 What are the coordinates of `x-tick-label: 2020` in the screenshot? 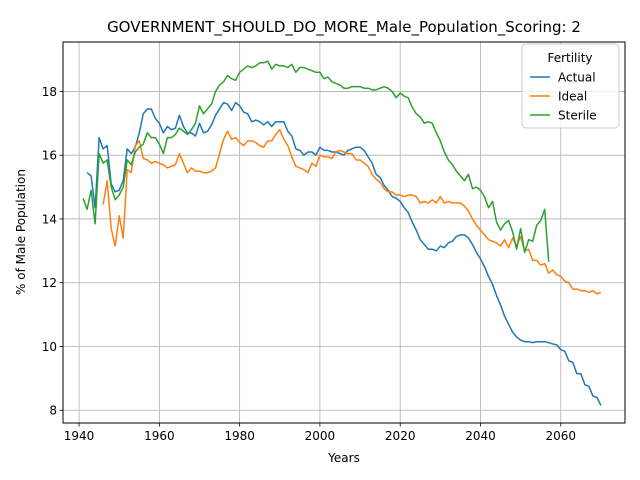 It's located at (400, 436).